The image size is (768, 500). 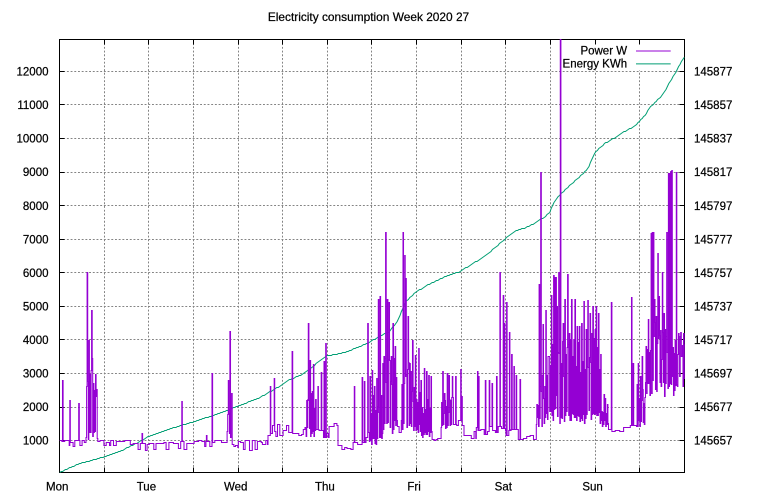 I want to click on svg-text: 4000, so click(x=36, y=341).